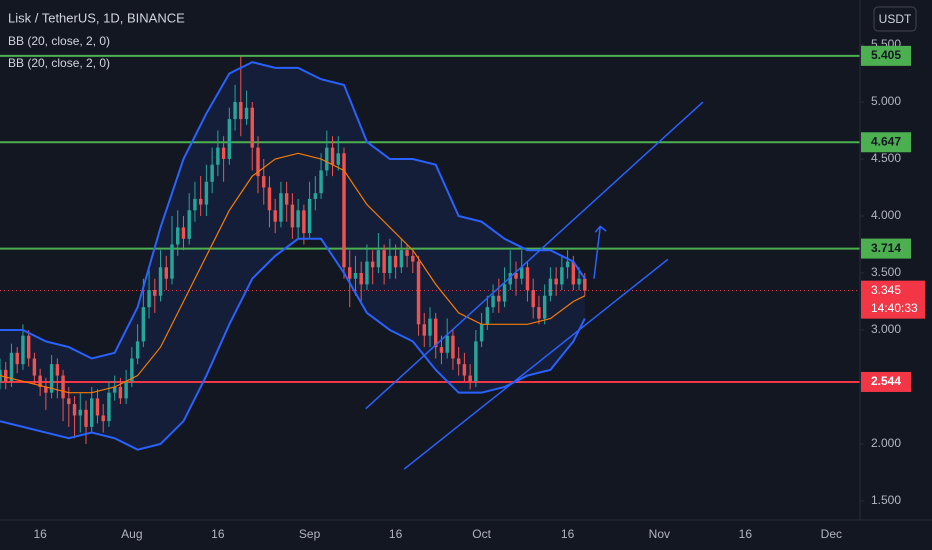 This screenshot has width=932, height=550. I want to click on x-tick-label: Aug, so click(131, 534).